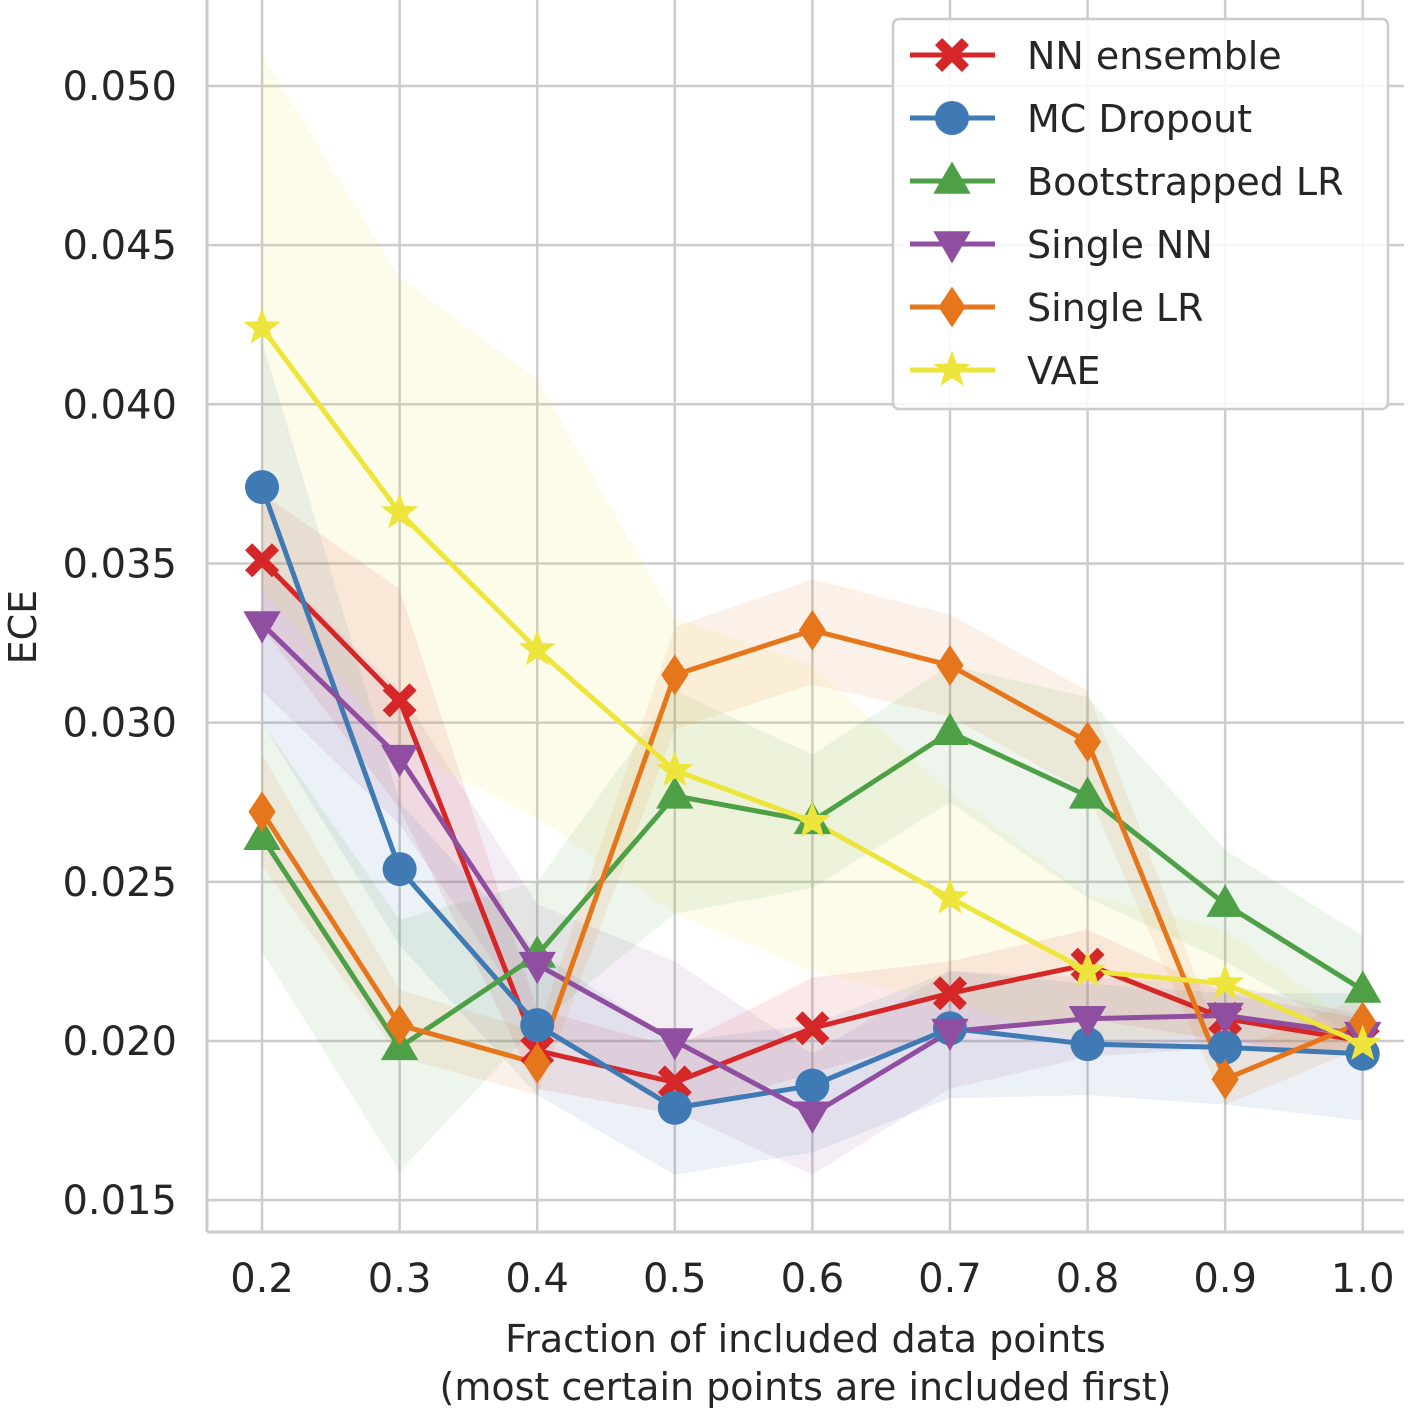  I want to click on y-axis-title: ECE, so click(23, 627).